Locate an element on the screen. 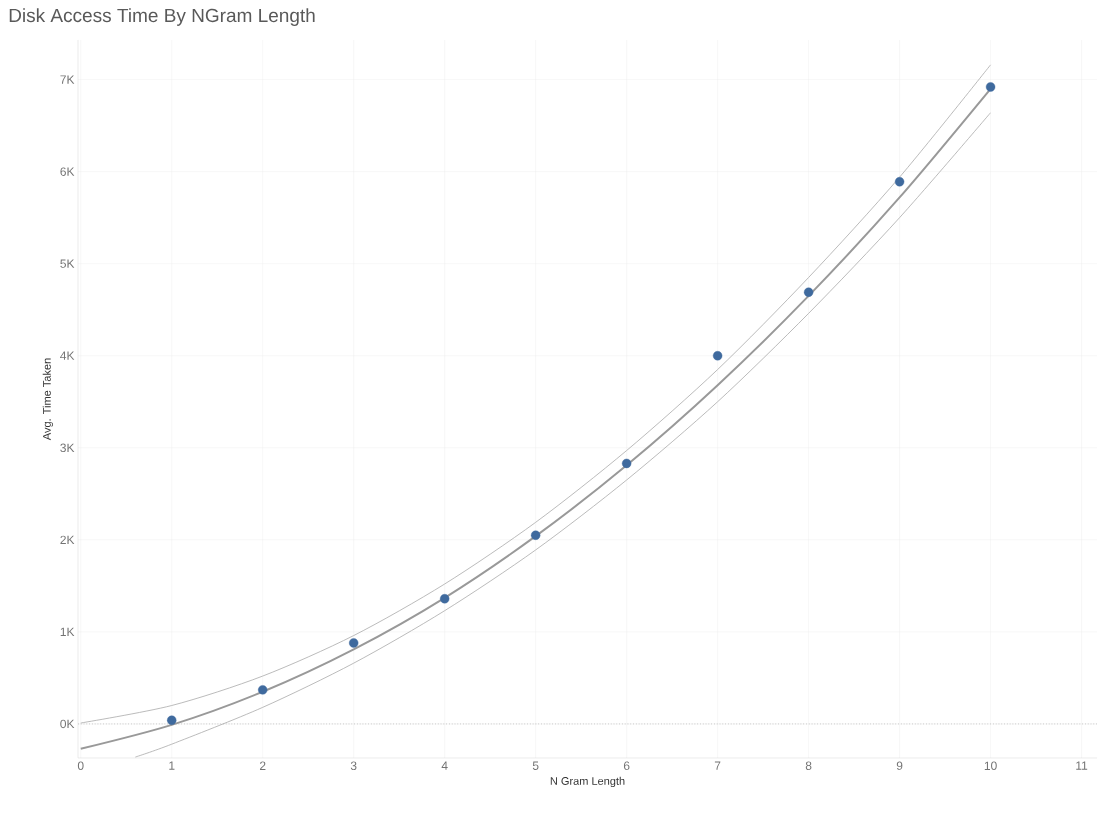 Image resolution: width=1099 pixels, height=813 pixels. x-tick-label: 2 is located at coordinates (262, 765).